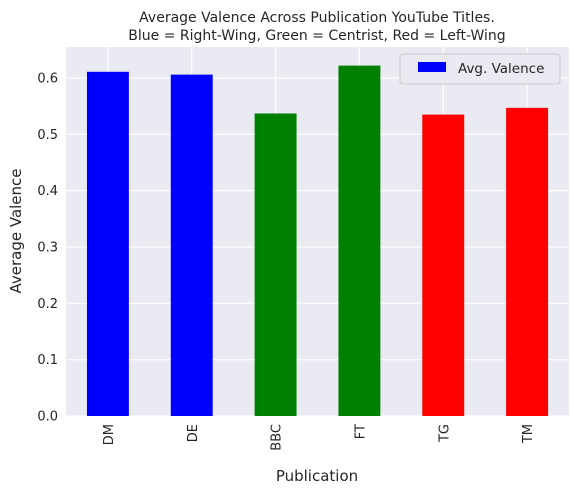 The width and height of the screenshot is (570, 492). What do you see at coordinates (317, 476) in the screenshot?
I see `x-axis-label: Publication` at bounding box center [317, 476].